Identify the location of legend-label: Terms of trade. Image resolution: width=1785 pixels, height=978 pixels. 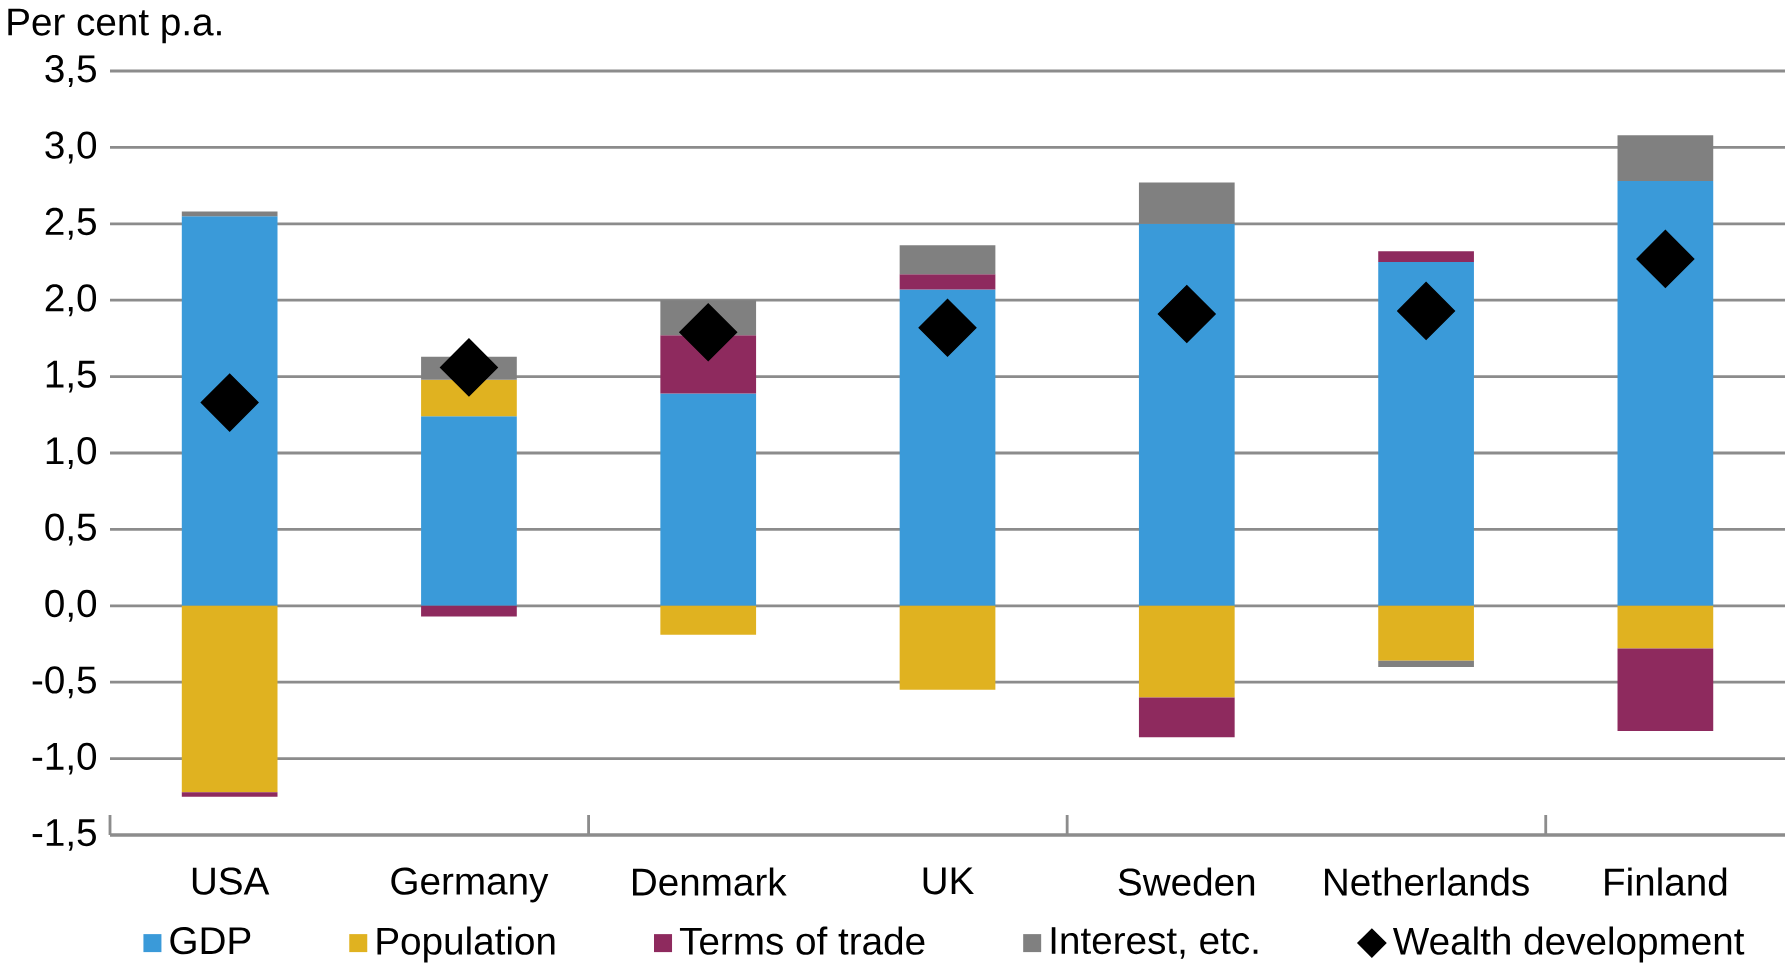
(802, 940).